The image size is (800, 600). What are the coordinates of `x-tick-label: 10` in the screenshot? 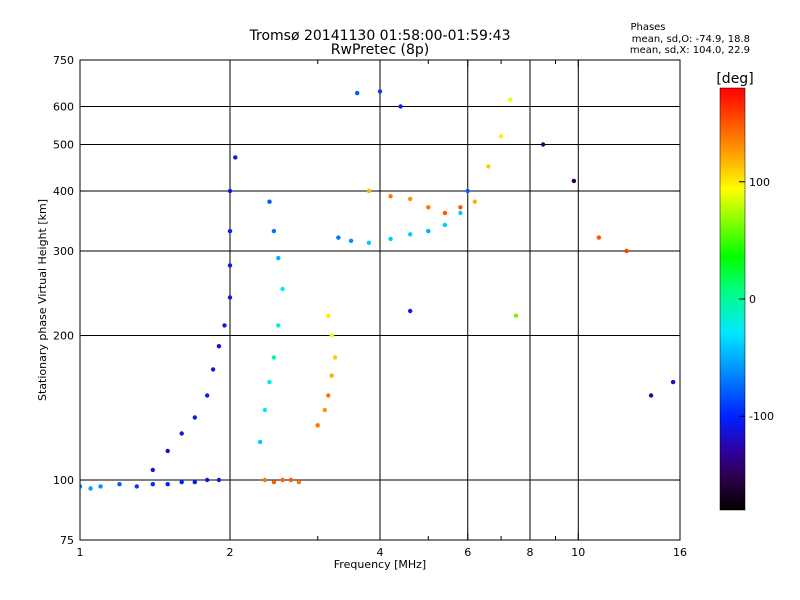 It's located at (578, 552).